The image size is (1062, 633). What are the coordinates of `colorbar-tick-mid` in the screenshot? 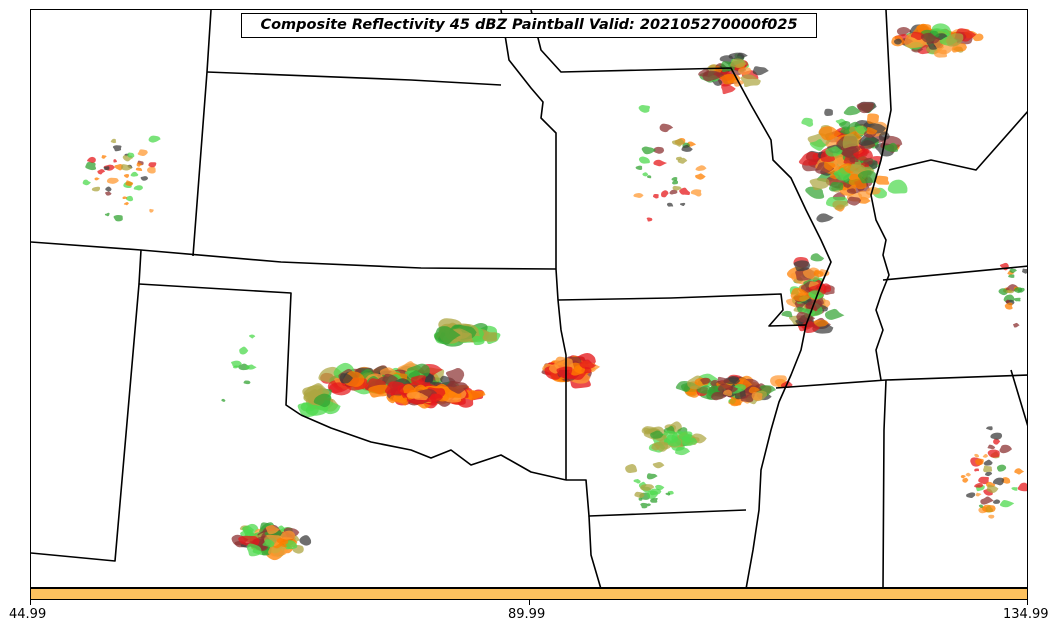 It's located at (529, 602).